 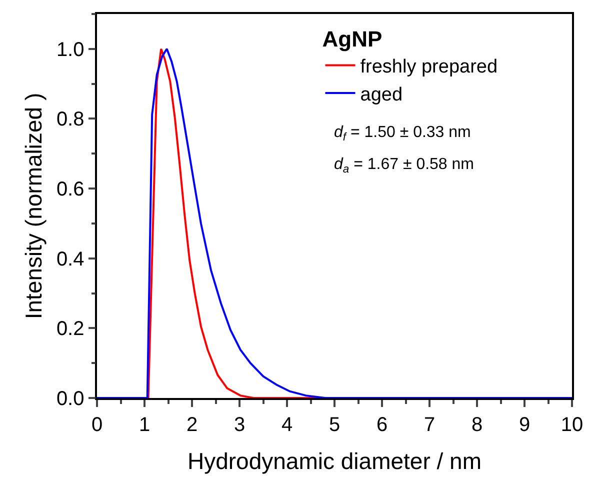 What do you see at coordinates (335, 461) in the screenshot?
I see `x-axis-title: Hydrodynamic diameter / nm` at bounding box center [335, 461].